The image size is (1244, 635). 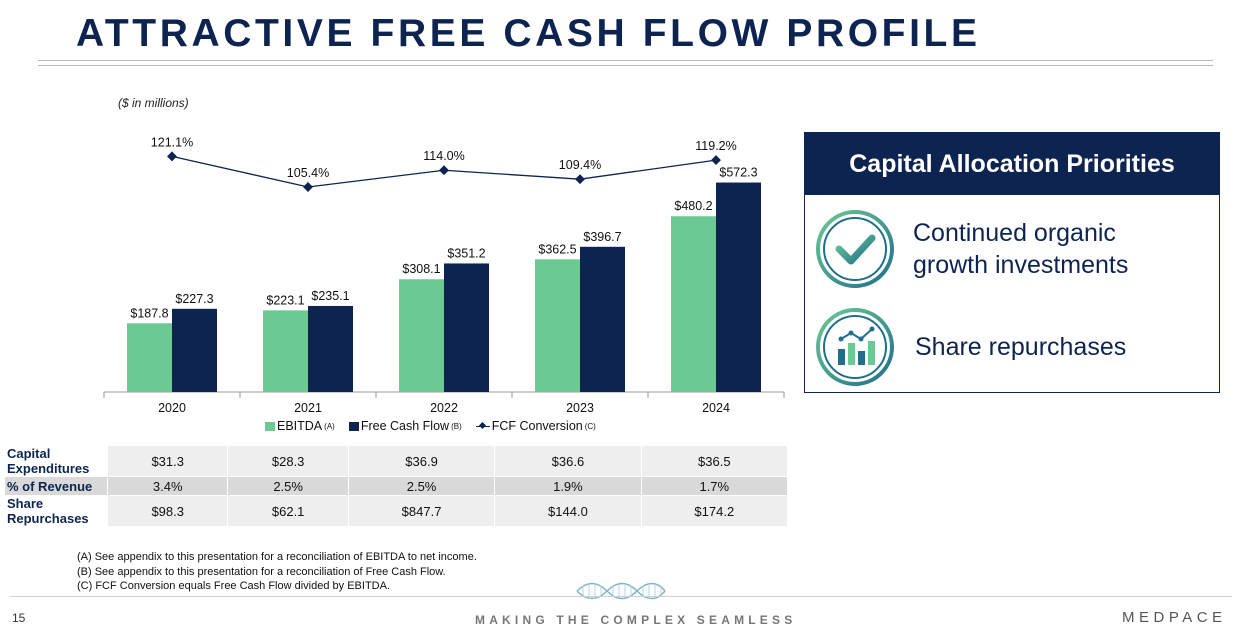 What do you see at coordinates (466, 253) in the screenshot?
I see `data-label: $351.2` at bounding box center [466, 253].